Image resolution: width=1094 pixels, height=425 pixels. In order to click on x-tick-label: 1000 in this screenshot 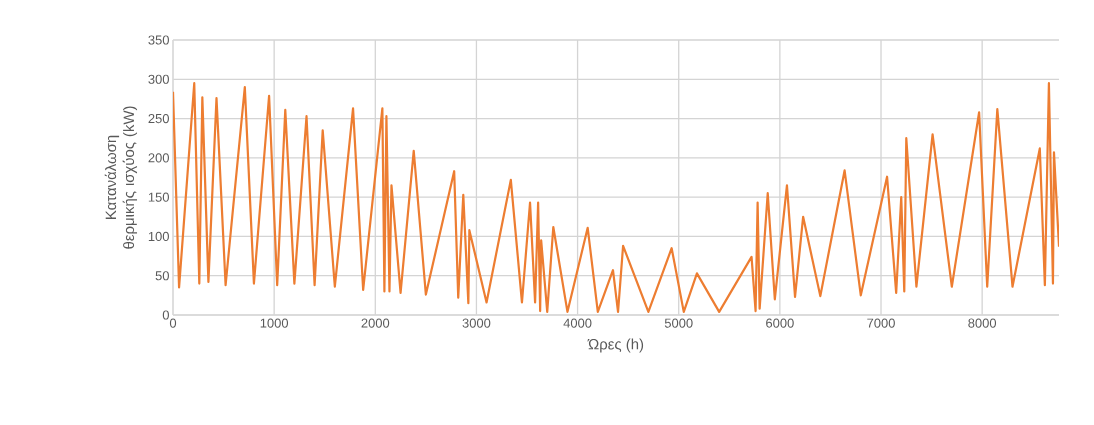, I will do `click(274, 323)`.